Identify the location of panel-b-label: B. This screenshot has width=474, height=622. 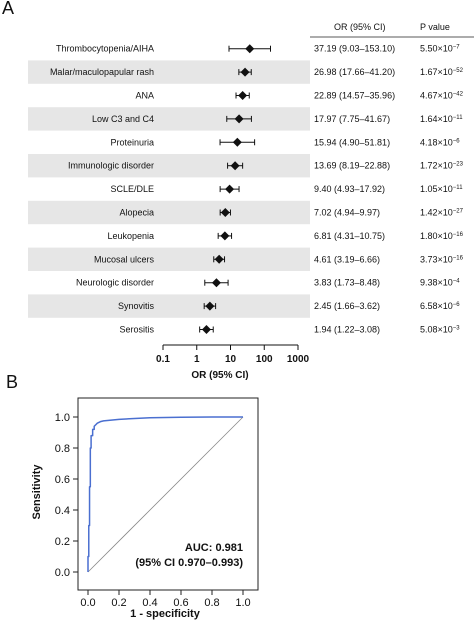
(12, 382).